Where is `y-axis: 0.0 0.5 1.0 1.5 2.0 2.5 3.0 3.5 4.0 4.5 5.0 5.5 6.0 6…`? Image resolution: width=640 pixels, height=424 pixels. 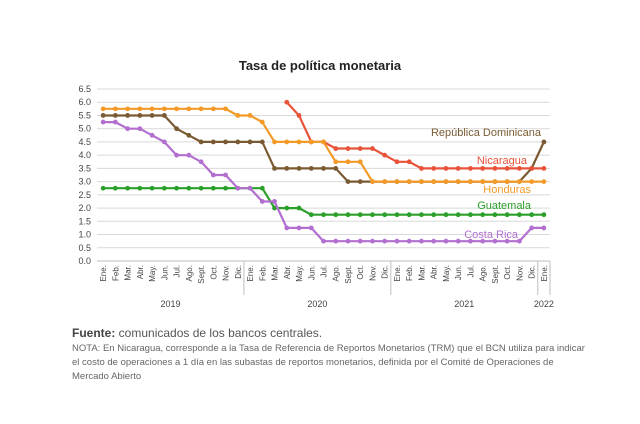 y-axis: 0.0 0.5 1.0 1.5 2.0 2.5 3.0 3.5 4.0 4.5 5.0 5.5 6.0 6… is located at coordinates (84, 175).